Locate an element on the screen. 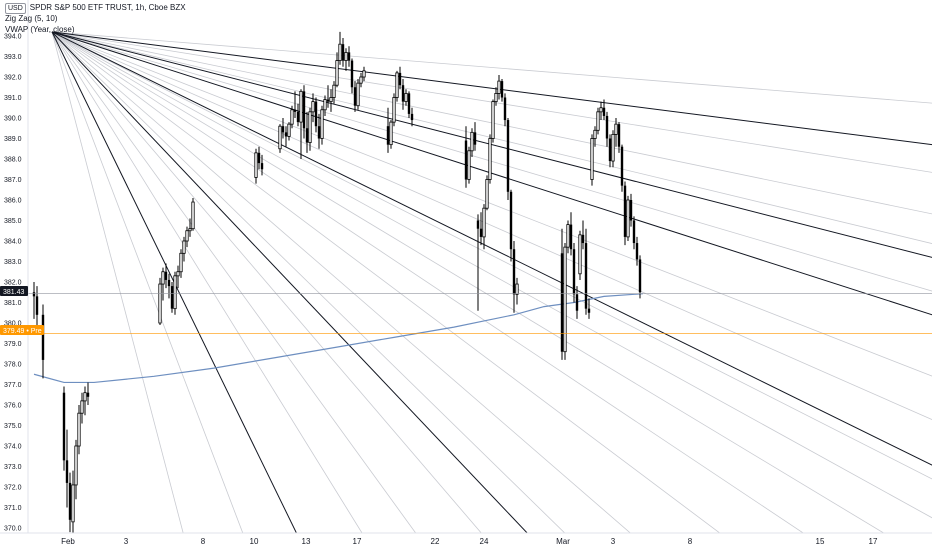  vwap-line is located at coordinates (338, 338).